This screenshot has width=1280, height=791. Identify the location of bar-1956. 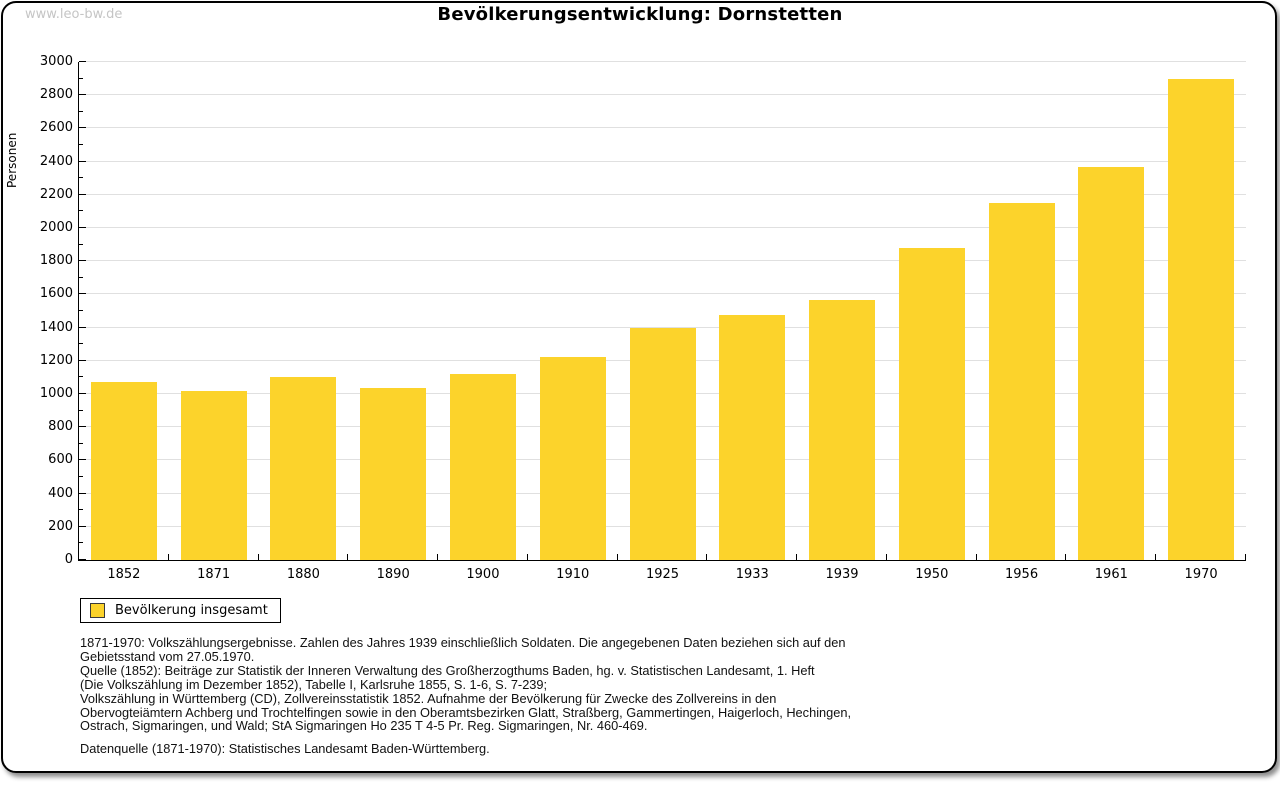
(1021, 381).